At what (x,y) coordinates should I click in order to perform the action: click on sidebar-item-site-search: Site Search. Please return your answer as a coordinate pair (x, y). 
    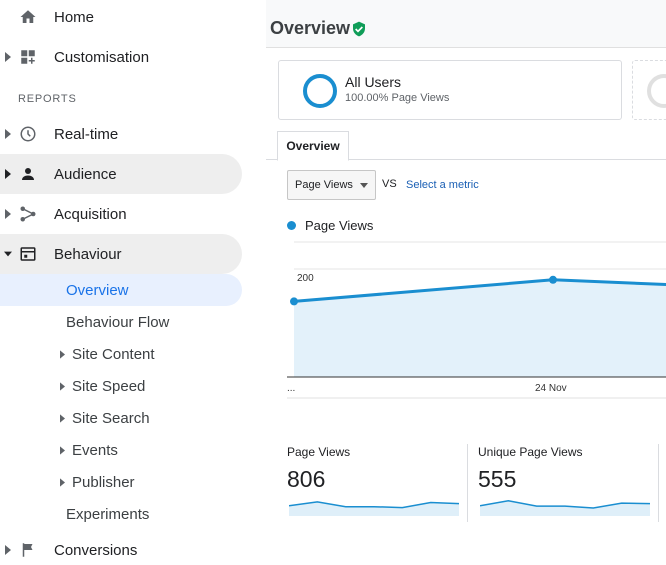
    Looking at the image, I should click on (121, 418).